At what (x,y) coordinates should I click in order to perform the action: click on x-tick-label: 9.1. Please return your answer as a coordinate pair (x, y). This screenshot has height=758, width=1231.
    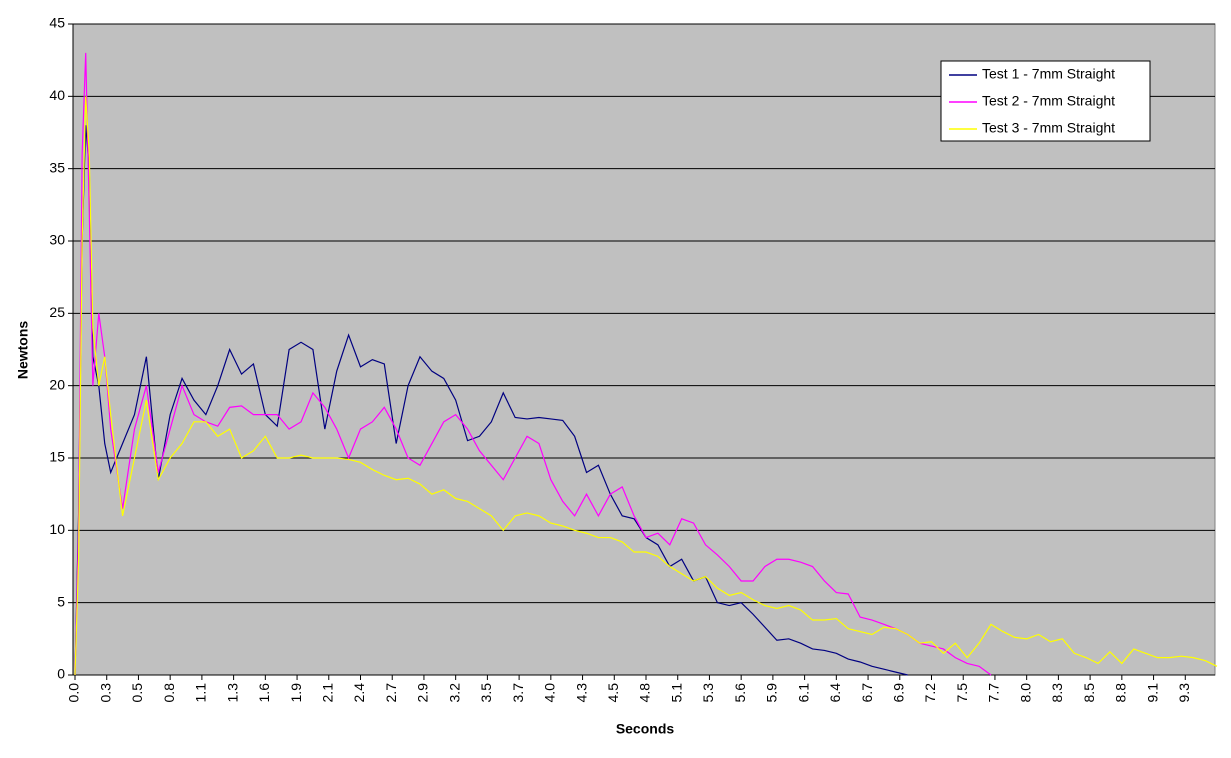
    Looking at the image, I should click on (1152, 693).